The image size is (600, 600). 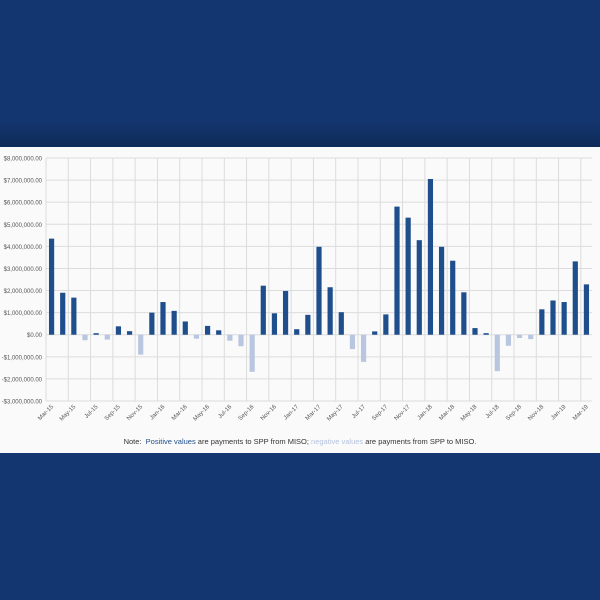 I want to click on note-middle: are payments to SPP from MISO;, so click(x=253, y=441).